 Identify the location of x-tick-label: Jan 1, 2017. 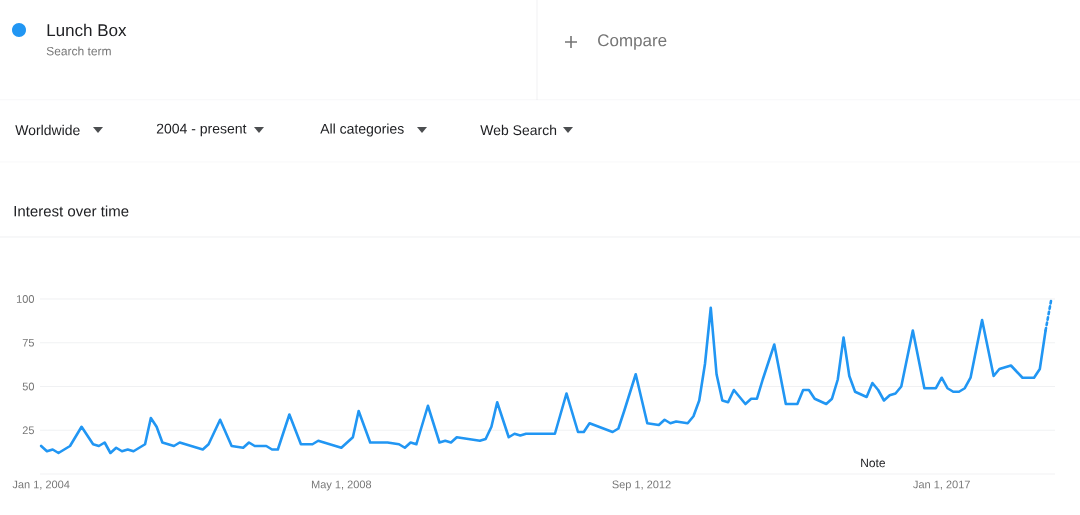
(941, 485).